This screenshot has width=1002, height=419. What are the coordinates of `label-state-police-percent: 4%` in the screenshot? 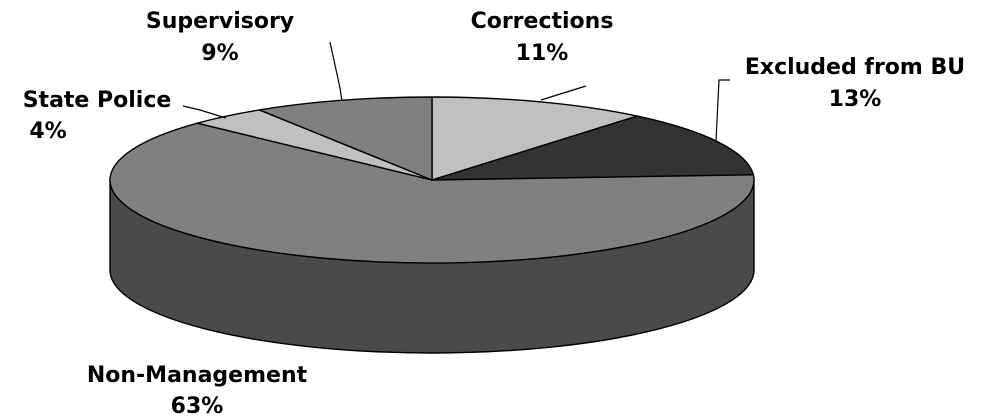 It's located at (47, 131).